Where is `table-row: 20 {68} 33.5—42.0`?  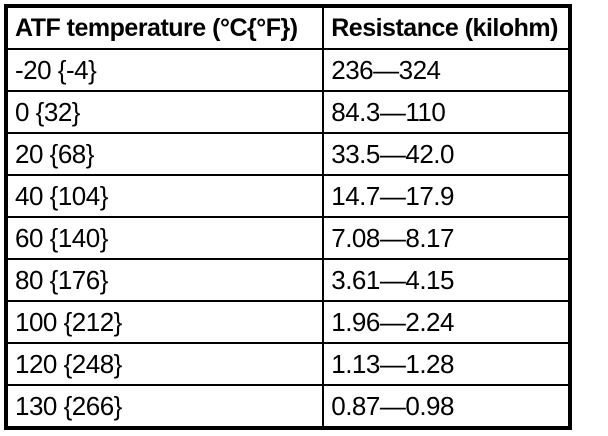
table-row: 20 {68} 33.5—42.0 is located at coordinates (287, 154).